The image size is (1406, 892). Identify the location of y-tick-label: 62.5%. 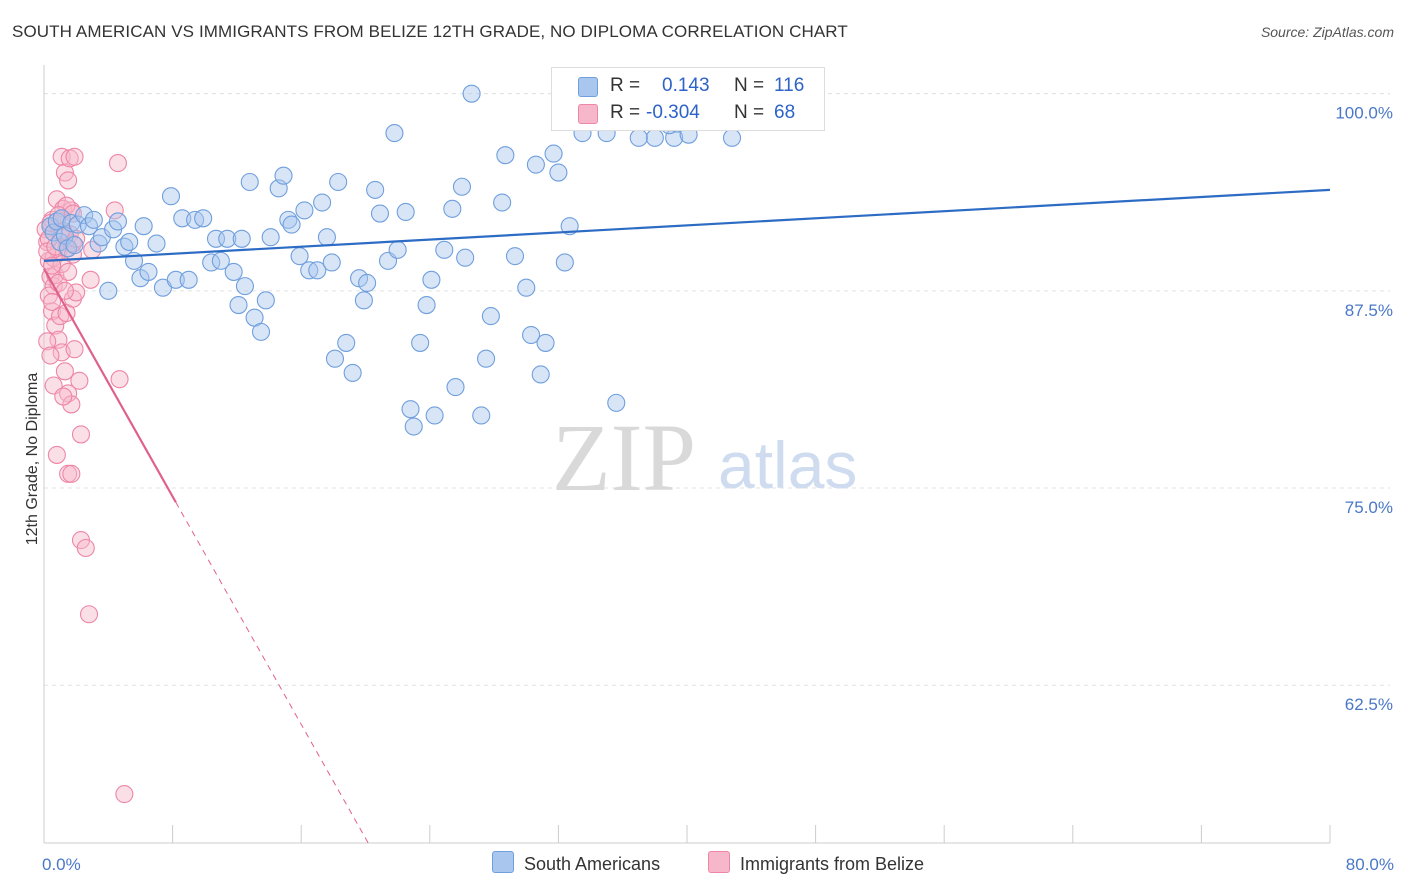
(1369, 704).